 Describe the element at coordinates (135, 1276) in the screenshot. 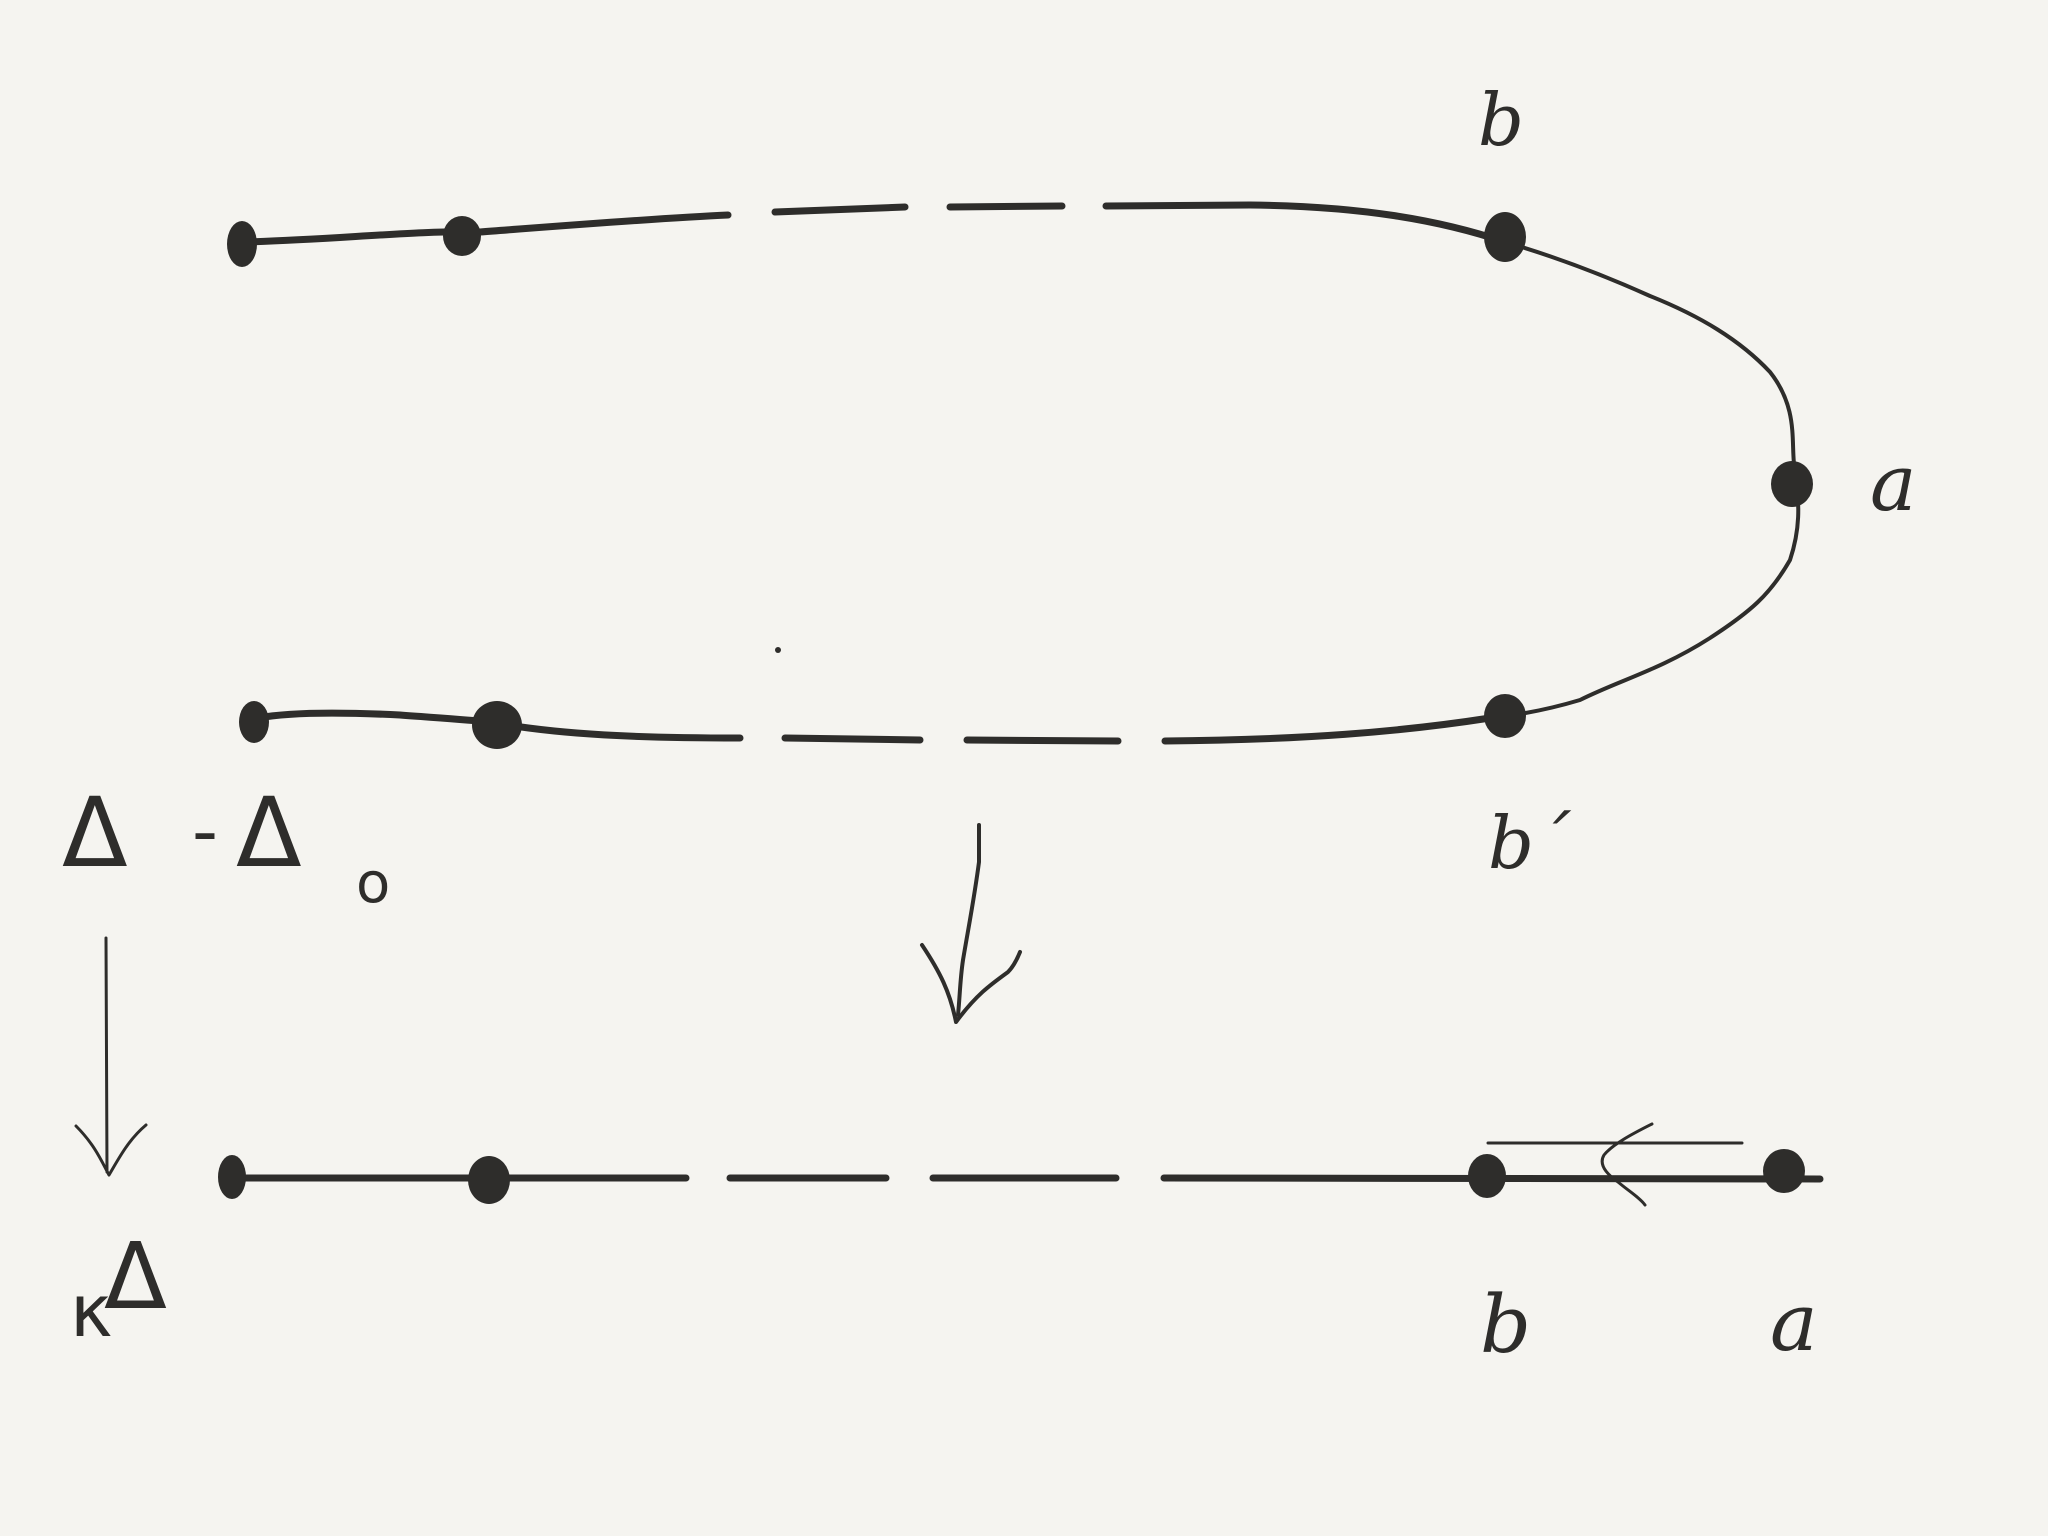

I see `target-delta: Δ` at that location.